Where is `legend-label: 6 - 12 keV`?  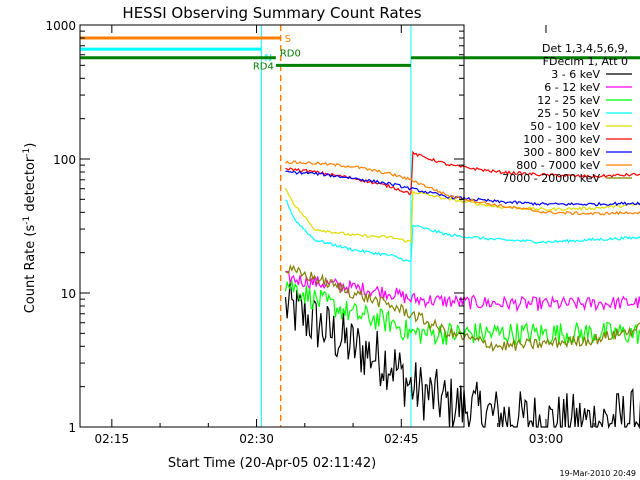
legend-label: 6 - 12 keV is located at coordinates (572, 87).